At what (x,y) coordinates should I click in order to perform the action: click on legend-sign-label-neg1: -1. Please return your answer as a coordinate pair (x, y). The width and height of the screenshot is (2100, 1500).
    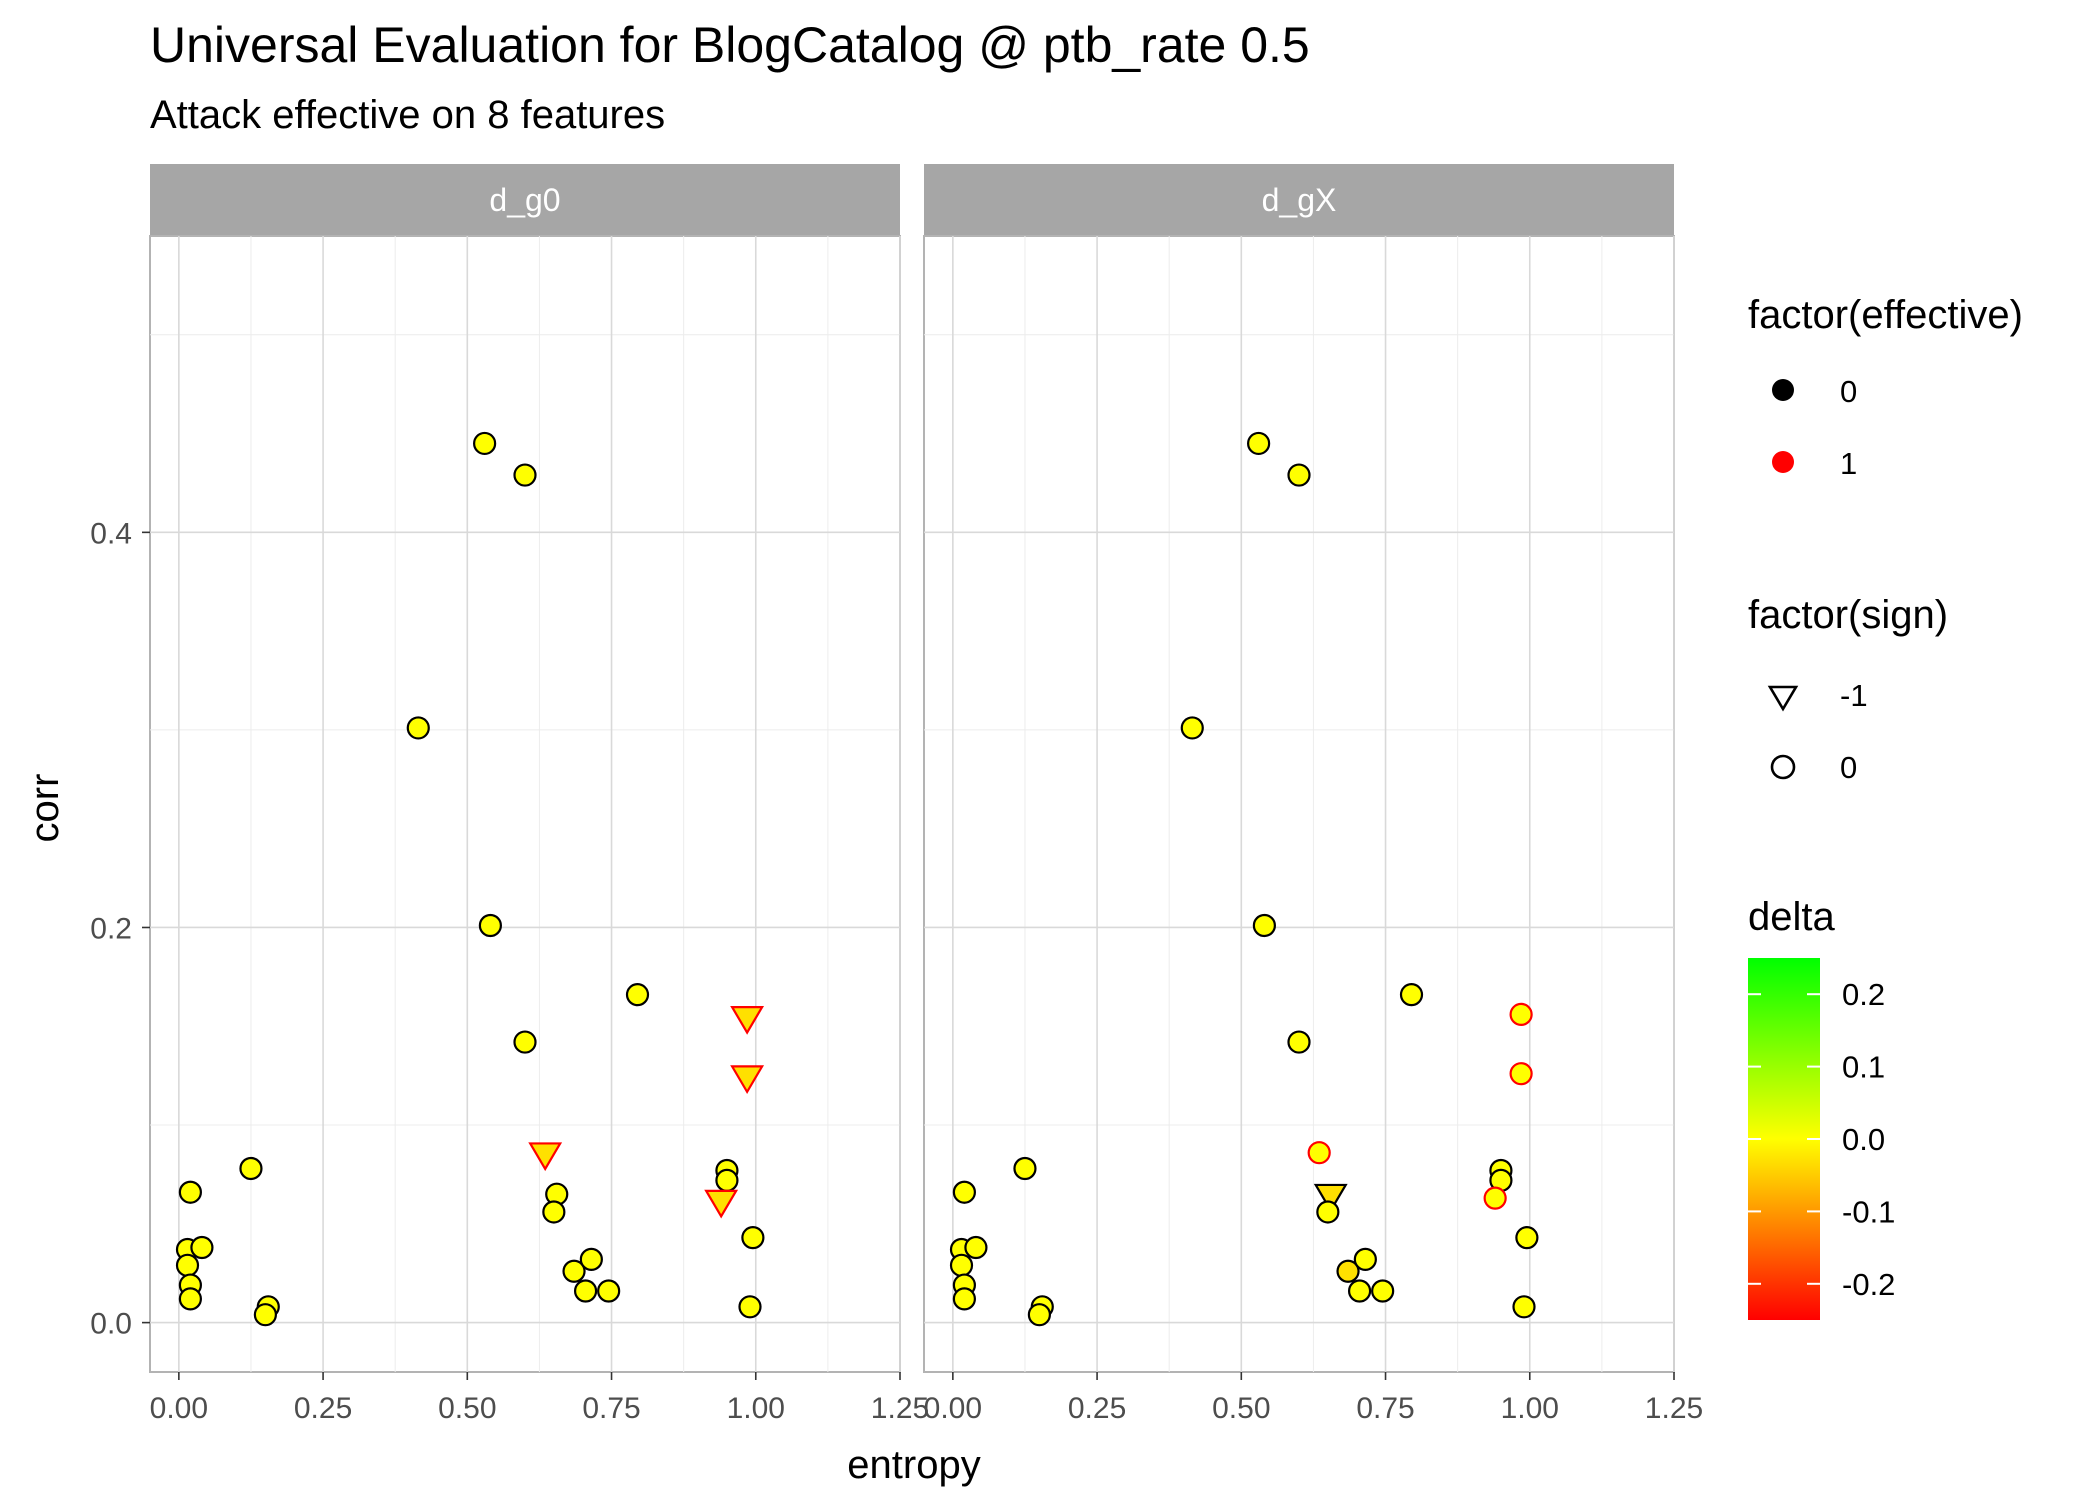
    Looking at the image, I should click on (1854, 695).